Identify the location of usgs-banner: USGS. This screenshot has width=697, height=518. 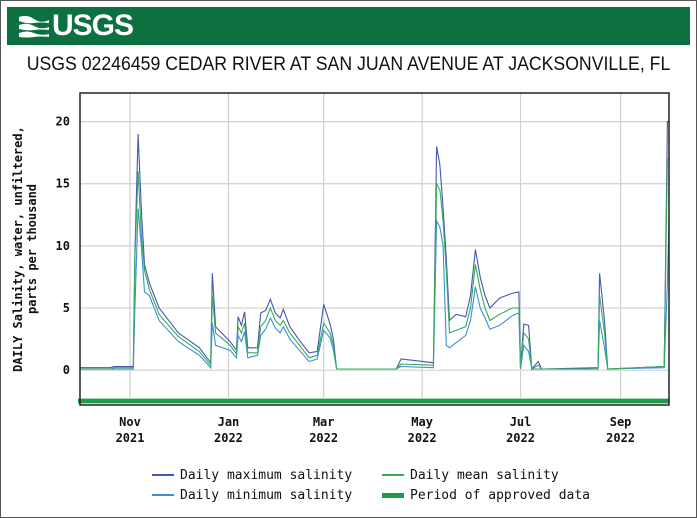
(348, 26).